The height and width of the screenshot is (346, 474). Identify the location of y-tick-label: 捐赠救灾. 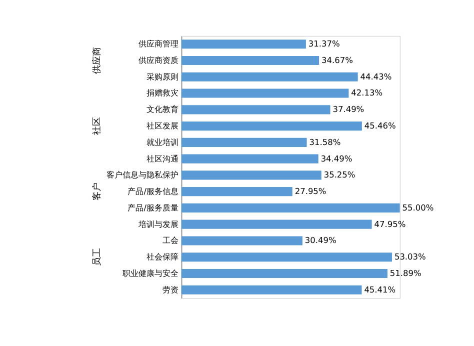
(162, 93).